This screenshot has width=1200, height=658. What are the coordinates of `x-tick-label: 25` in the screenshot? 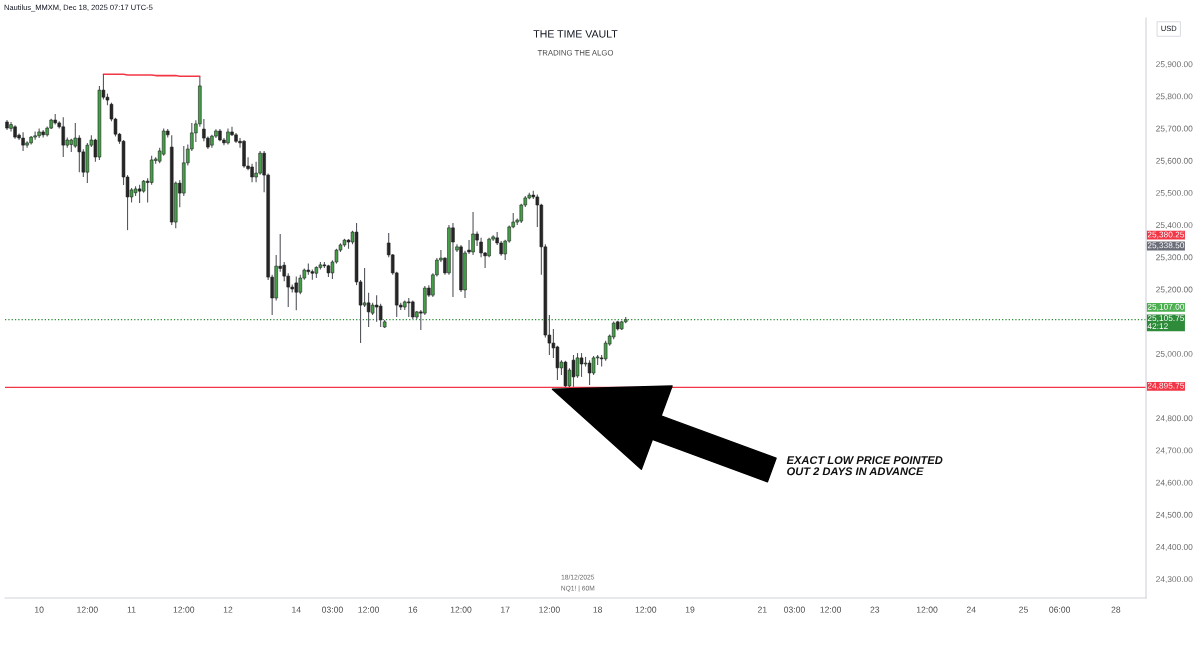 It's located at (1023, 609).